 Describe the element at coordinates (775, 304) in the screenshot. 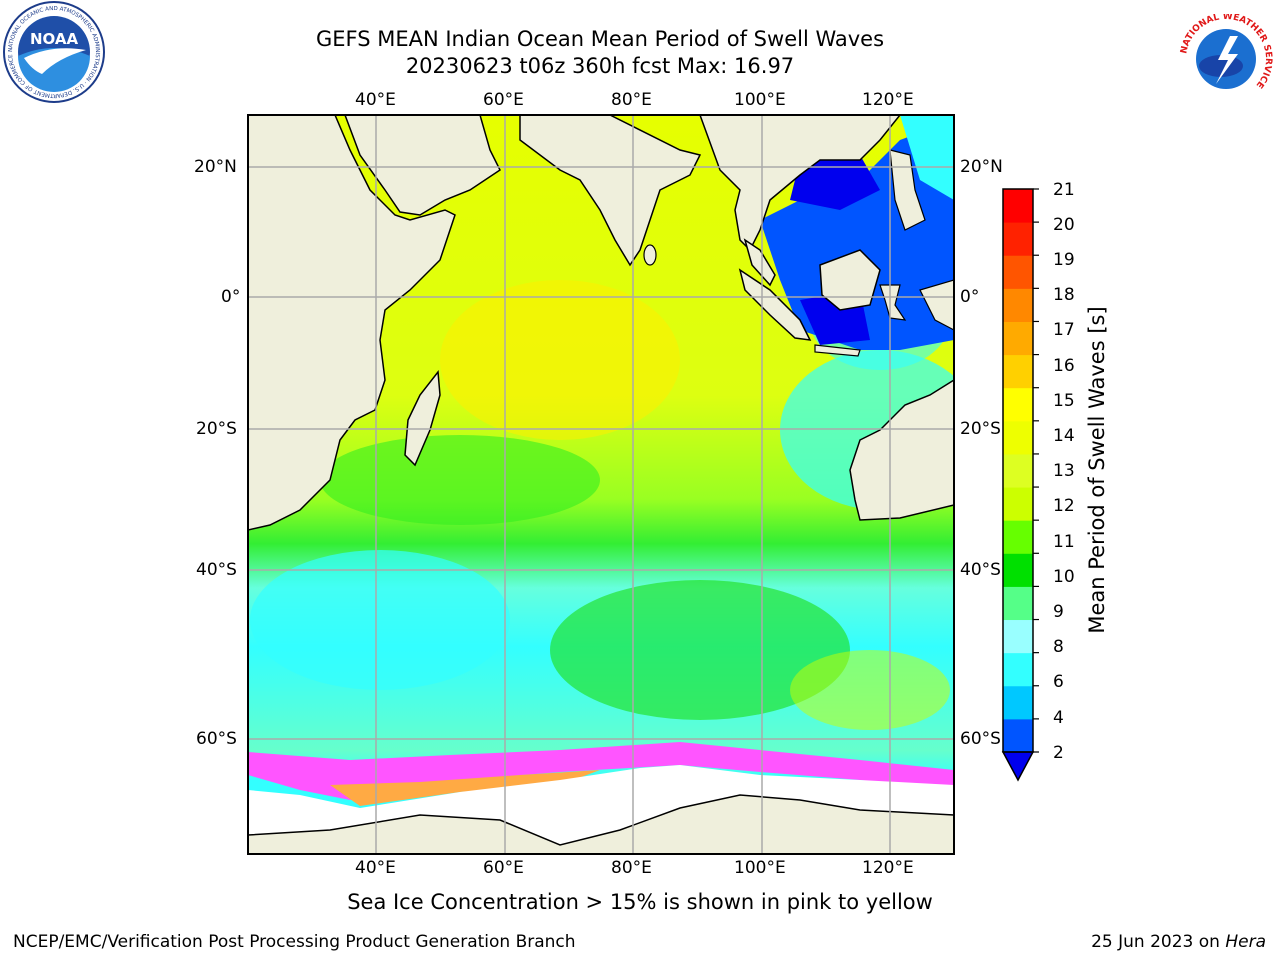

I see `land-sumatra` at that location.